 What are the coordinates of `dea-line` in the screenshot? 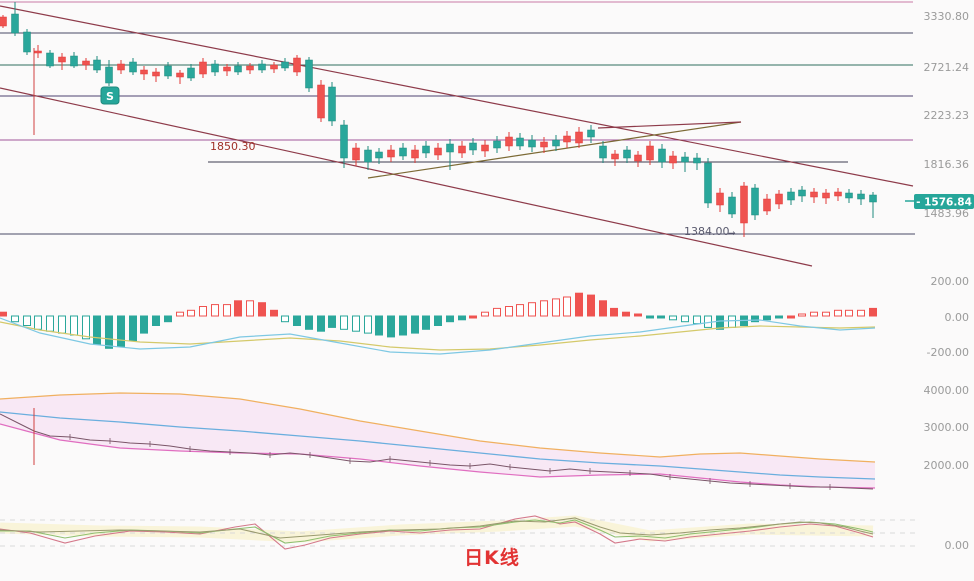 It's located at (438, 336).